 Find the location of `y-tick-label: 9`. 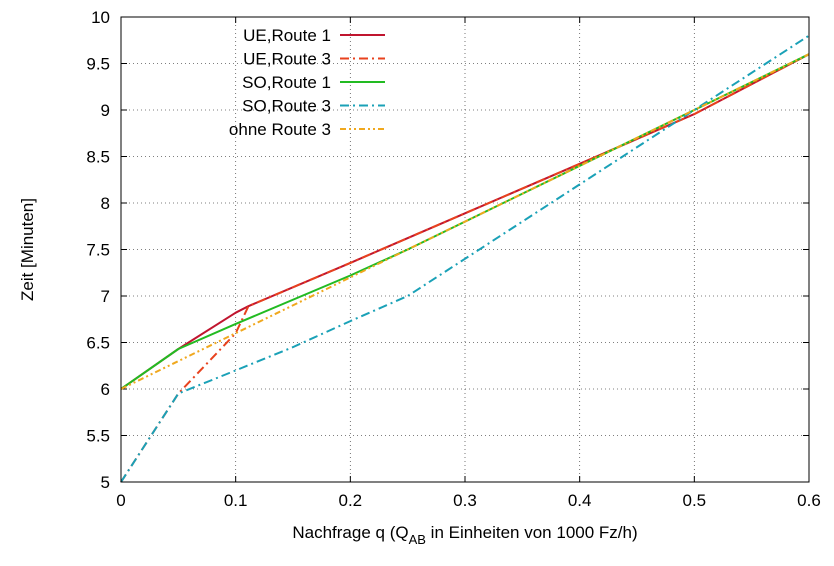

y-tick-label: 9 is located at coordinates (105, 110).